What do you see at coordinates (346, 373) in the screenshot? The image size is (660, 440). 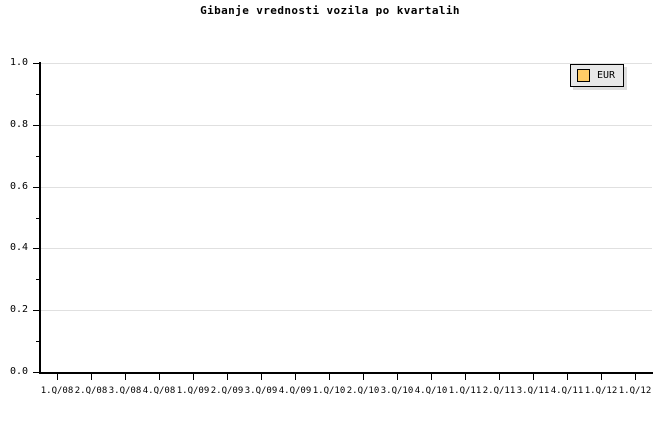 I see `x-axis-spine` at bounding box center [346, 373].